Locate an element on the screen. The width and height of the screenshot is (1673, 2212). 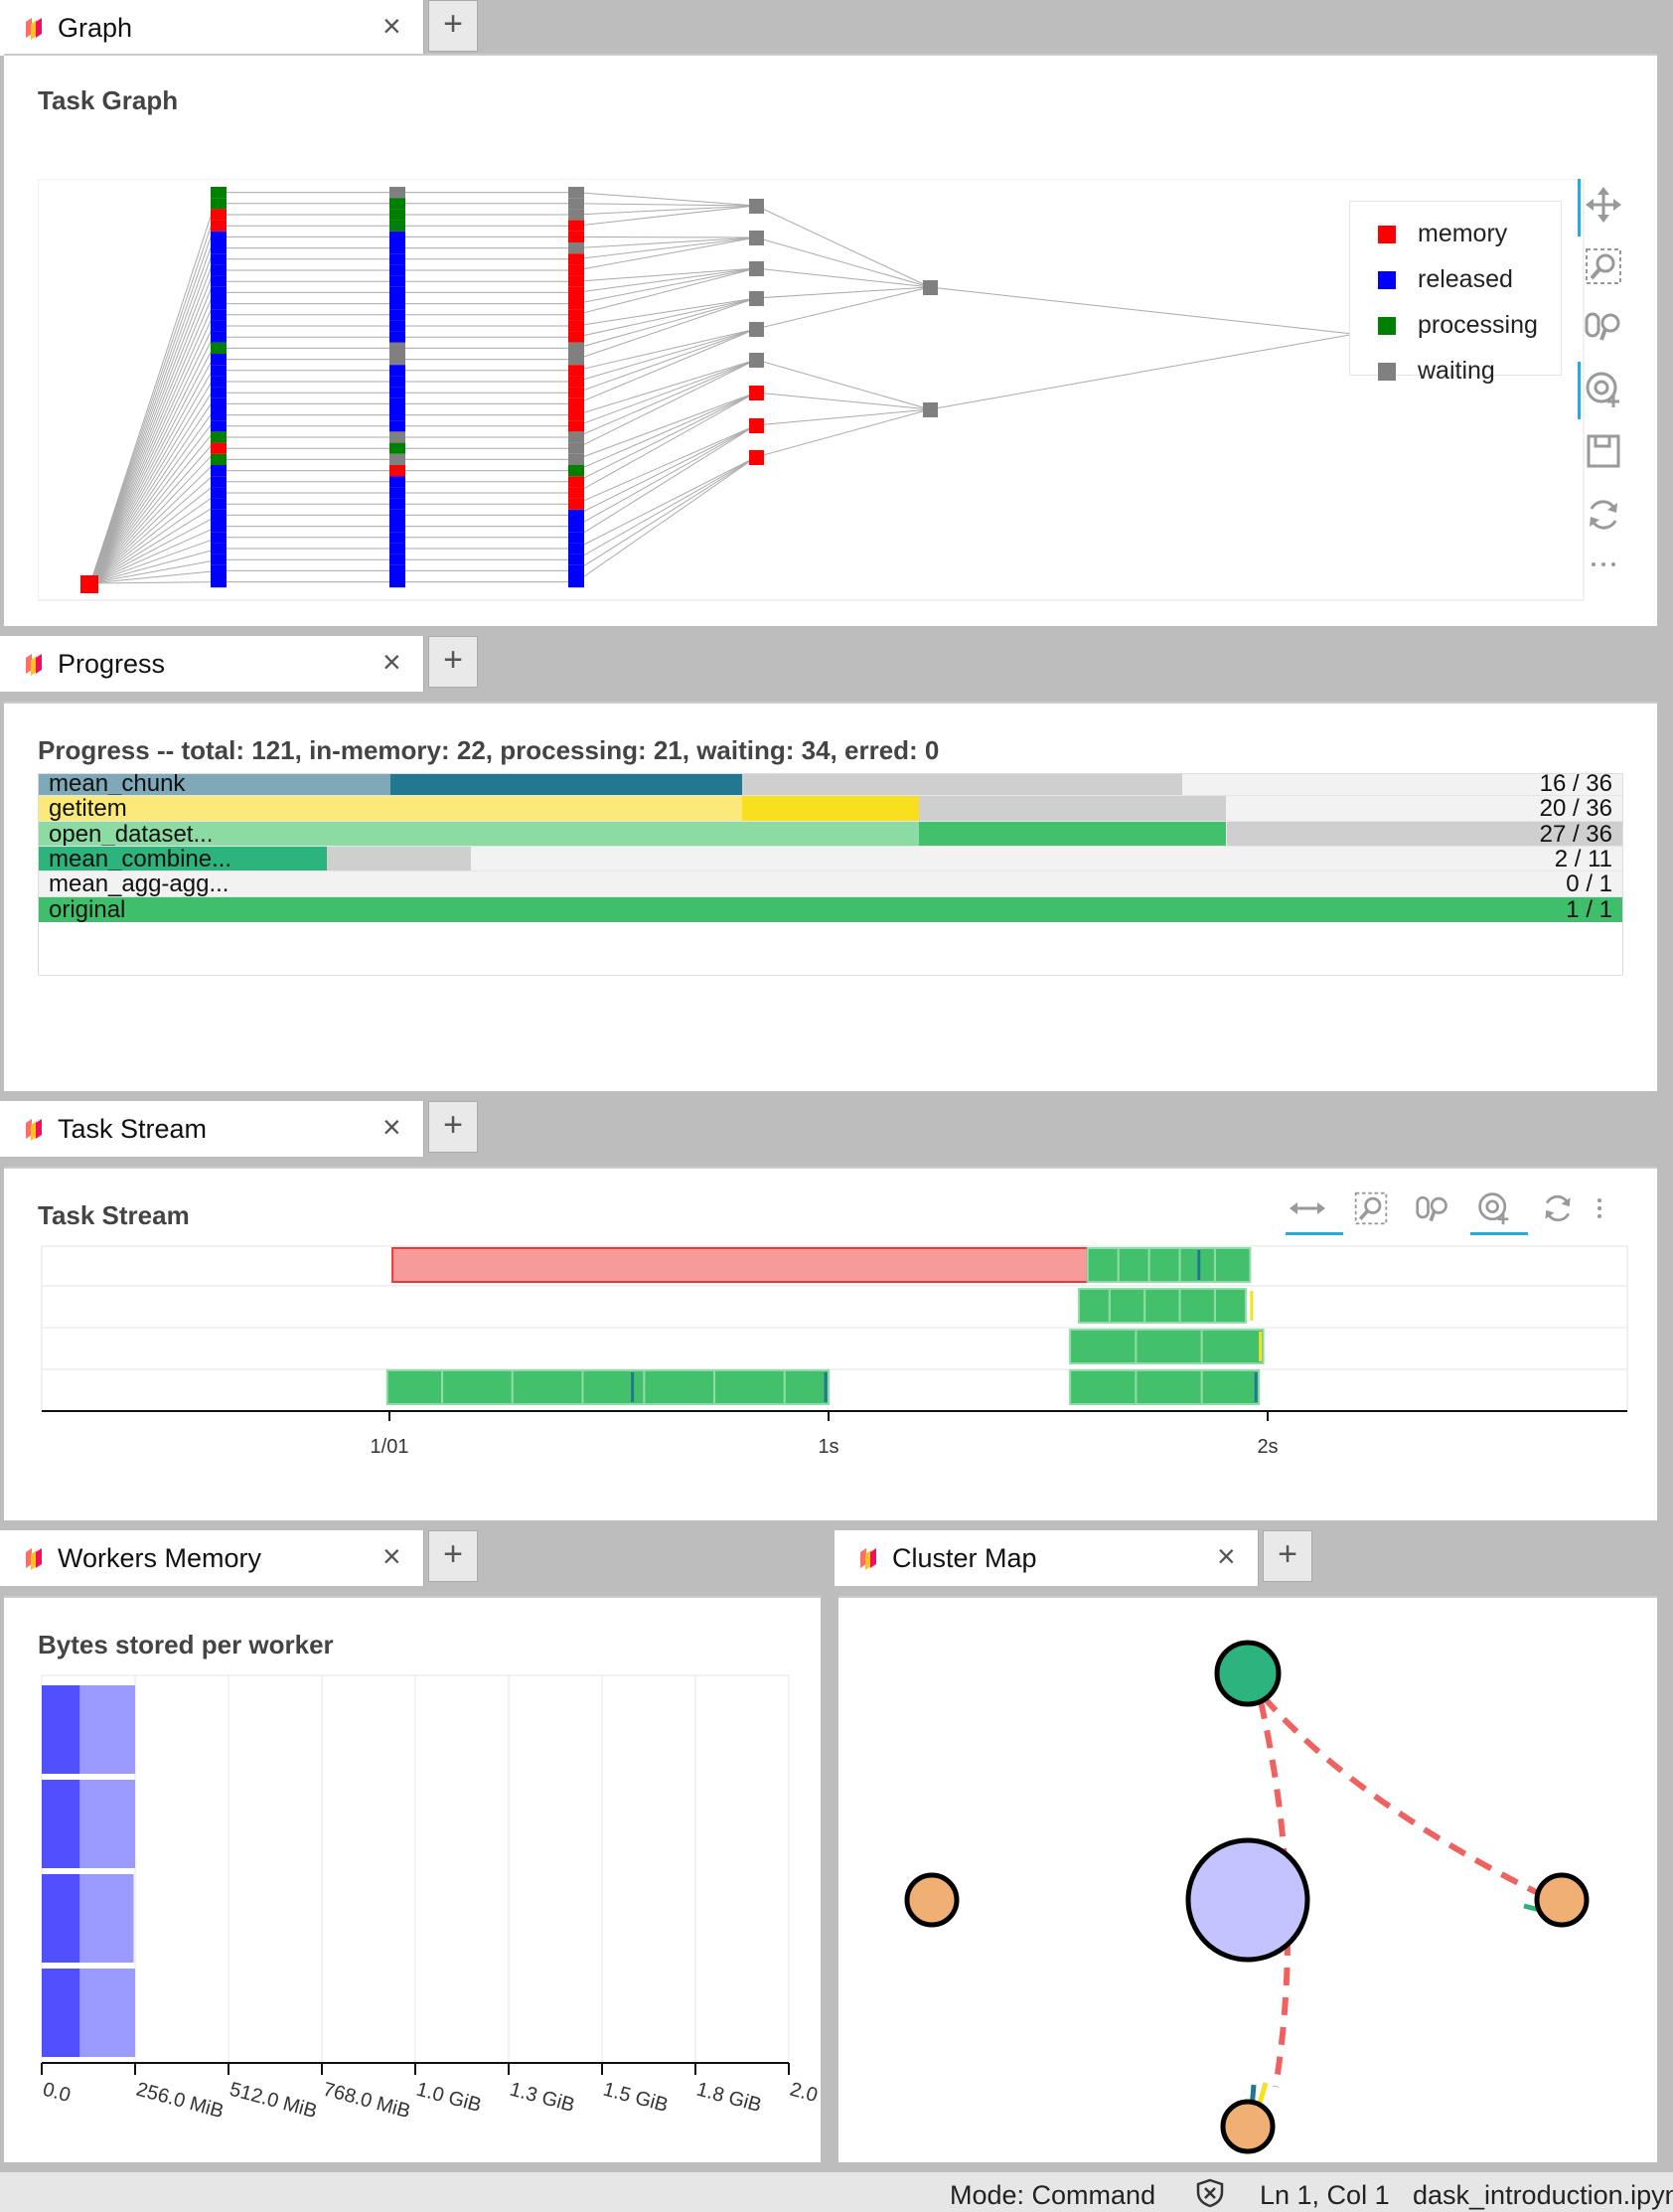
progress-row: mean_agg-agg... 0 / 1 is located at coordinates (830, 884).